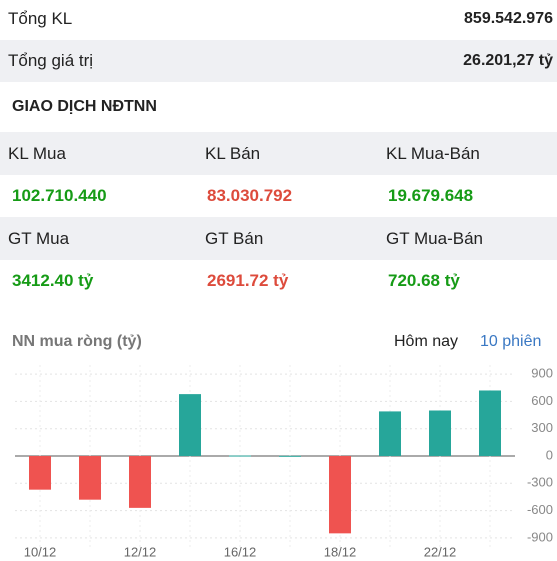  I want to click on value: 2691.72 tỷ, so click(248, 280).